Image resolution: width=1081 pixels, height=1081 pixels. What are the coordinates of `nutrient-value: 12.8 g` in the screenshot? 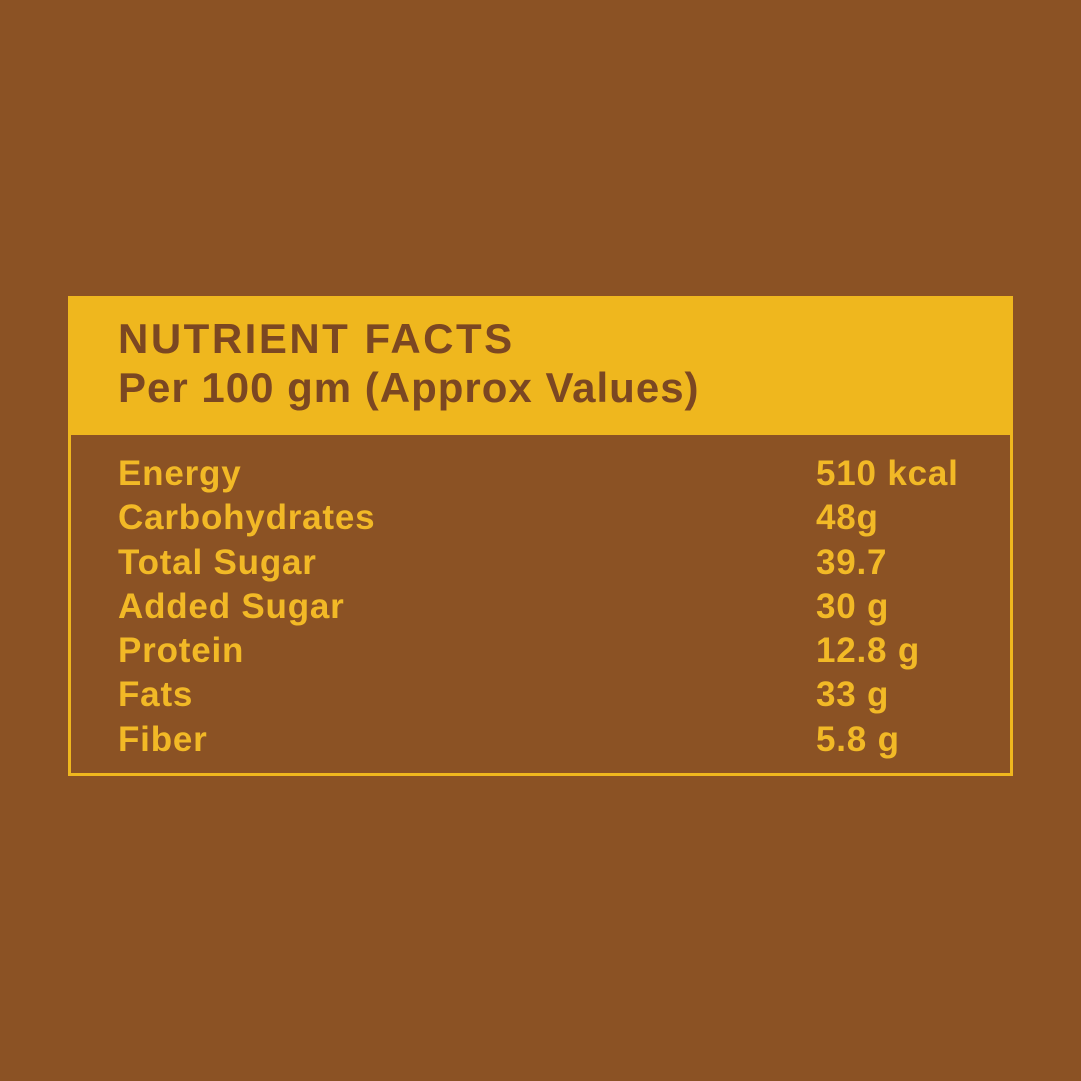 It's located at (868, 651).